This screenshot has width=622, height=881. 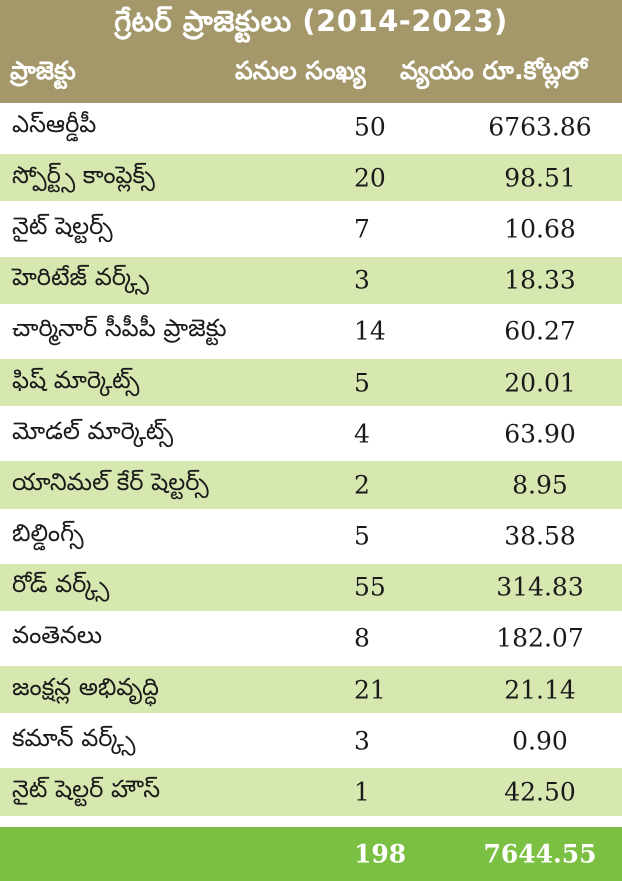 What do you see at coordinates (311, 743) in the screenshot?
I see `table-row: కమాన్ వర్క్స్ 3 0.90` at bounding box center [311, 743].